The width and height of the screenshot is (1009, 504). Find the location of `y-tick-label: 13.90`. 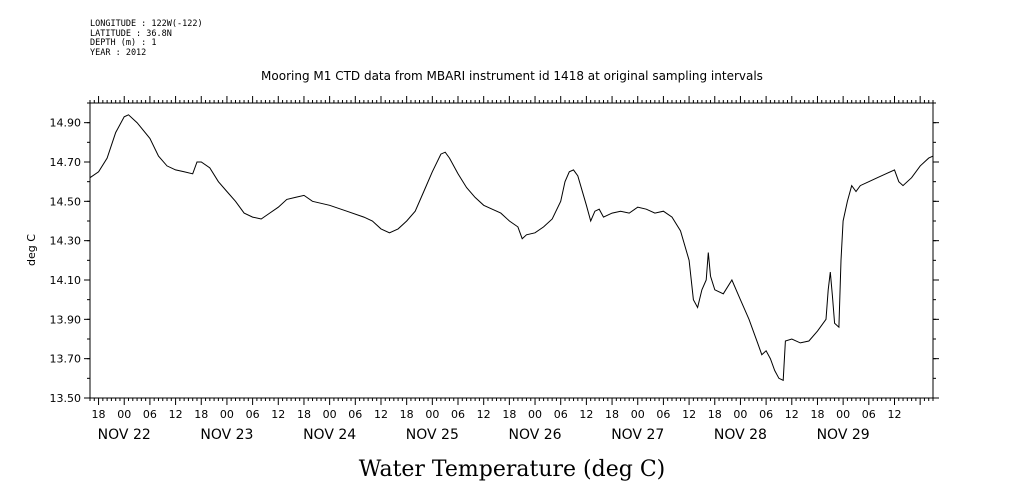

y-tick-label: 13.90 is located at coordinates (66, 319).